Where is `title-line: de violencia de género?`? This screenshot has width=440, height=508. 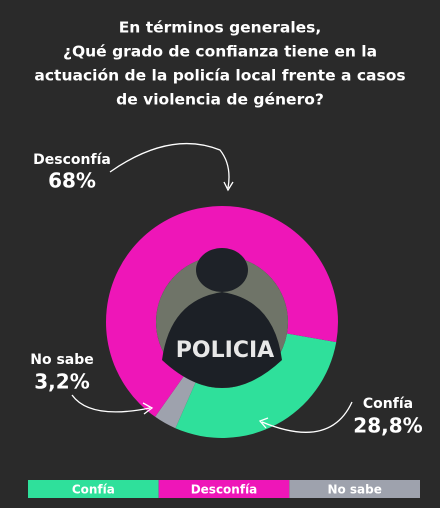 title-line: de violencia de género? is located at coordinates (220, 100).